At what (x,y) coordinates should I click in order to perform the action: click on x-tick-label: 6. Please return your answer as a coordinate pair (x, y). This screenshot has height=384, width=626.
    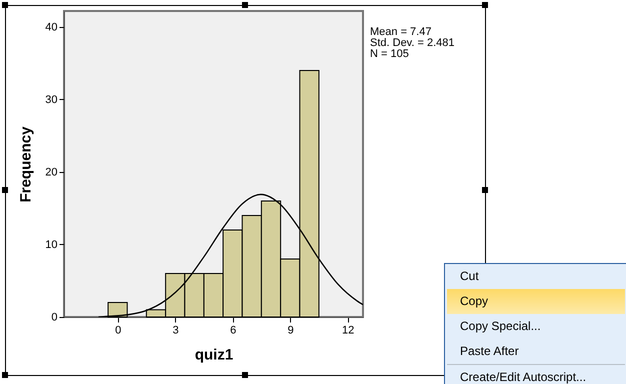
    Looking at the image, I should click on (233, 330).